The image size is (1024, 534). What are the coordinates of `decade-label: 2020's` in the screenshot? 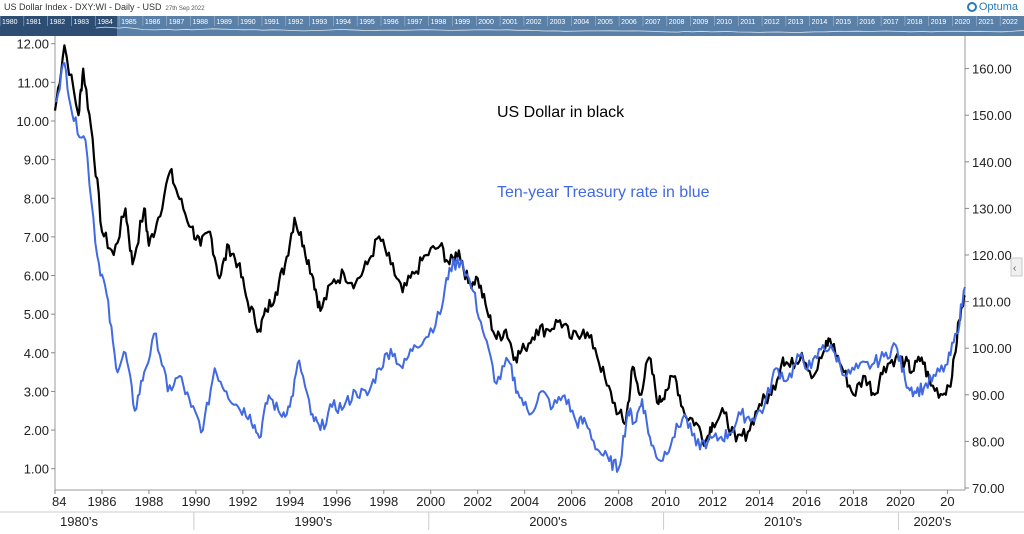 It's located at (932, 521).